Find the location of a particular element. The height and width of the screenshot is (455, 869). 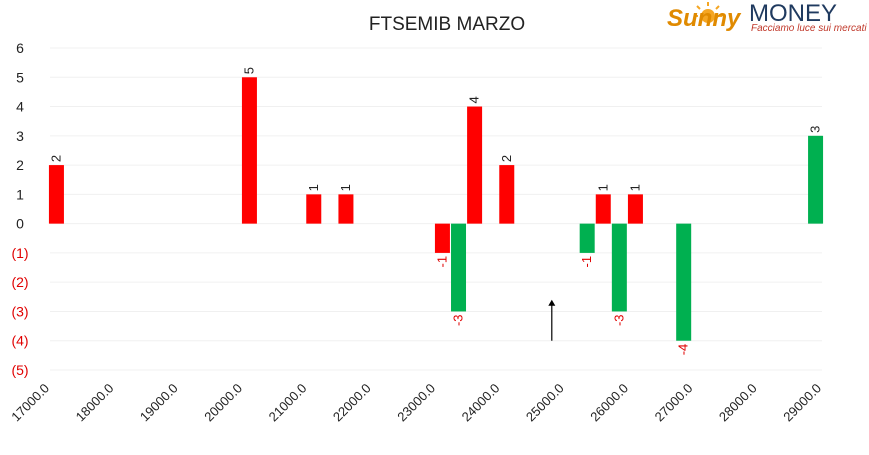

y-tick-label: (3) is located at coordinates (19, 311).